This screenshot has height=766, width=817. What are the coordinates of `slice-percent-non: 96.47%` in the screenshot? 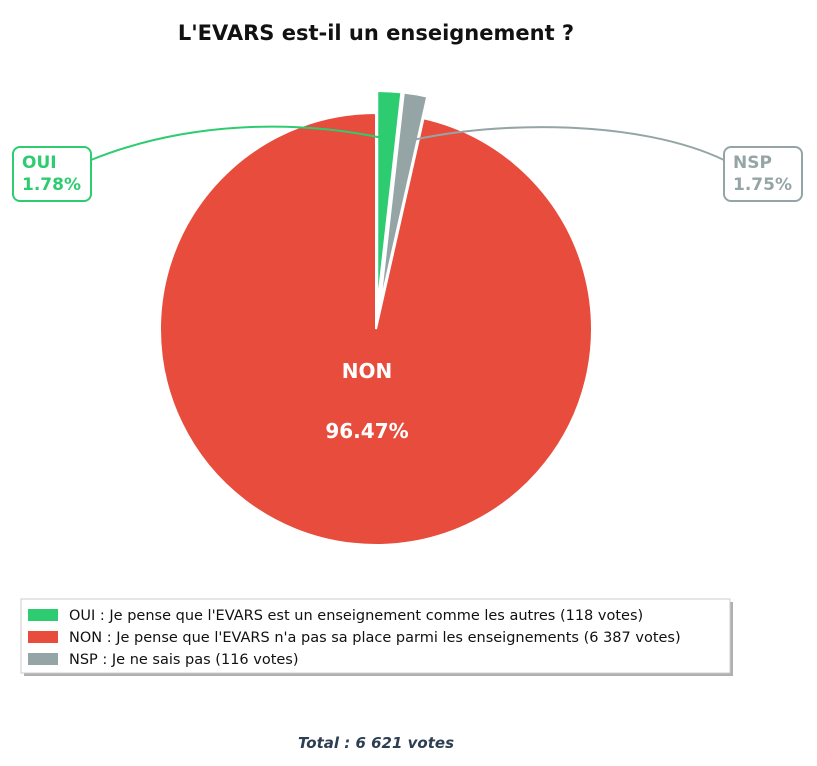 It's located at (366, 431).